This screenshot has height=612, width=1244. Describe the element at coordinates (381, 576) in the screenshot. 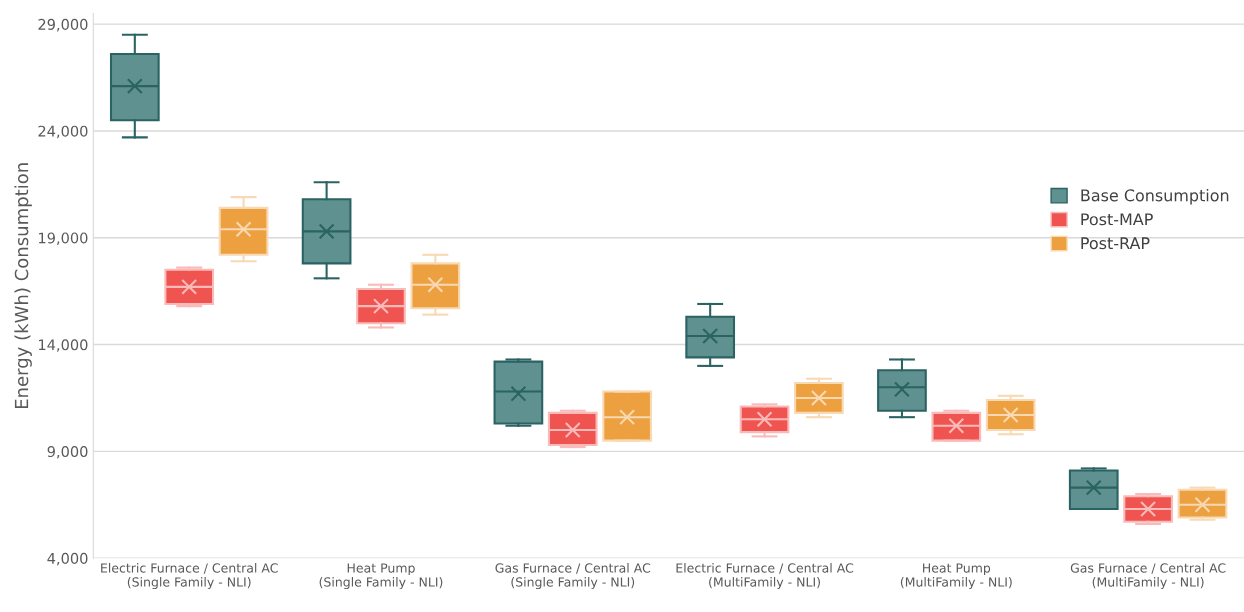

I see `x-tick-label: Heat Pump (Single Family - NLI)` at that location.